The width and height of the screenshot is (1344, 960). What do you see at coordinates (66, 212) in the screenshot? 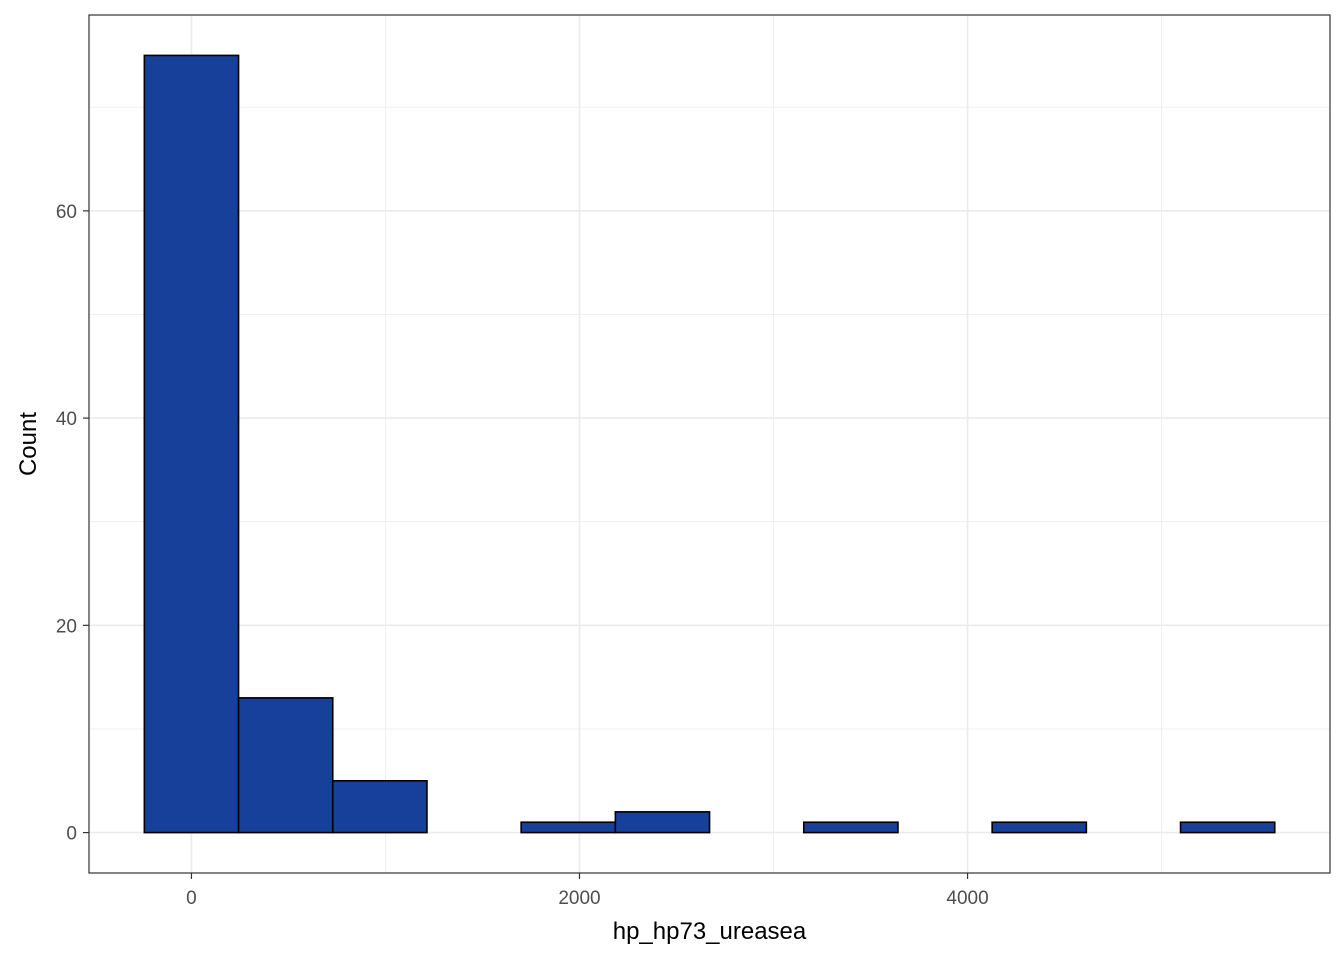
I see `y-tick-label: 60` at bounding box center [66, 212].